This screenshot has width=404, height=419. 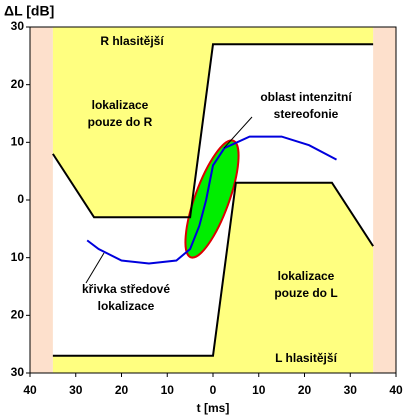 What do you see at coordinates (120, 122) in the screenshot?
I see `annotation: pouze do R` at bounding box center [120, 122].